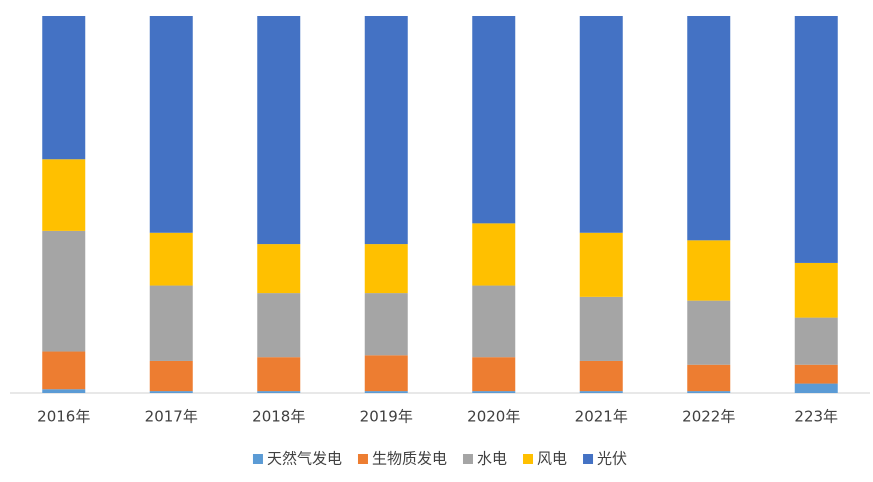 The width and height of the screenshot is (873, 482). Describe the element at coordinates (816, 417) in the screenshot. I see `x-tick-label: 223年` at that location.